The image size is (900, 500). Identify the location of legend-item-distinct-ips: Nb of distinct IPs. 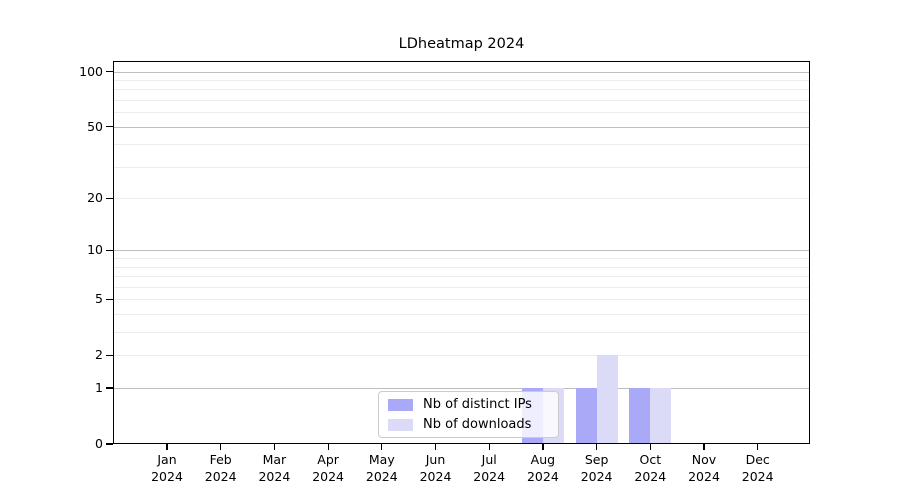
(473, 405).